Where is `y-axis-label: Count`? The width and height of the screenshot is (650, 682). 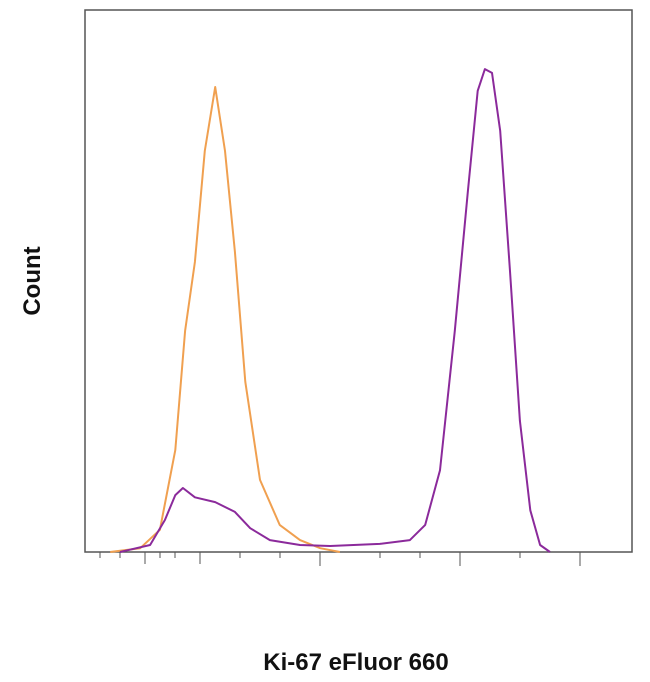
y-axis-label: Count is located at coordinates (32, 280).